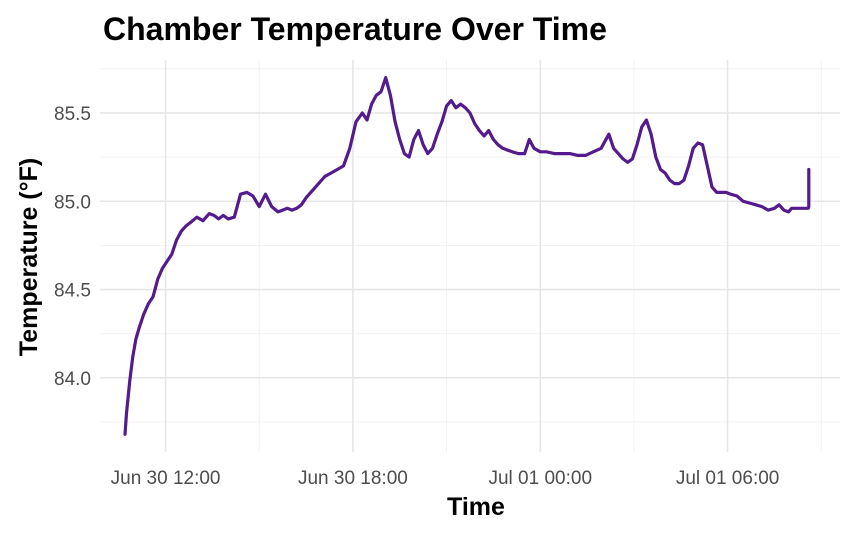 This screenshot has height=535, width=862. I want to click on x-tick-label: Jun 30 12:00, so click(166, 478).